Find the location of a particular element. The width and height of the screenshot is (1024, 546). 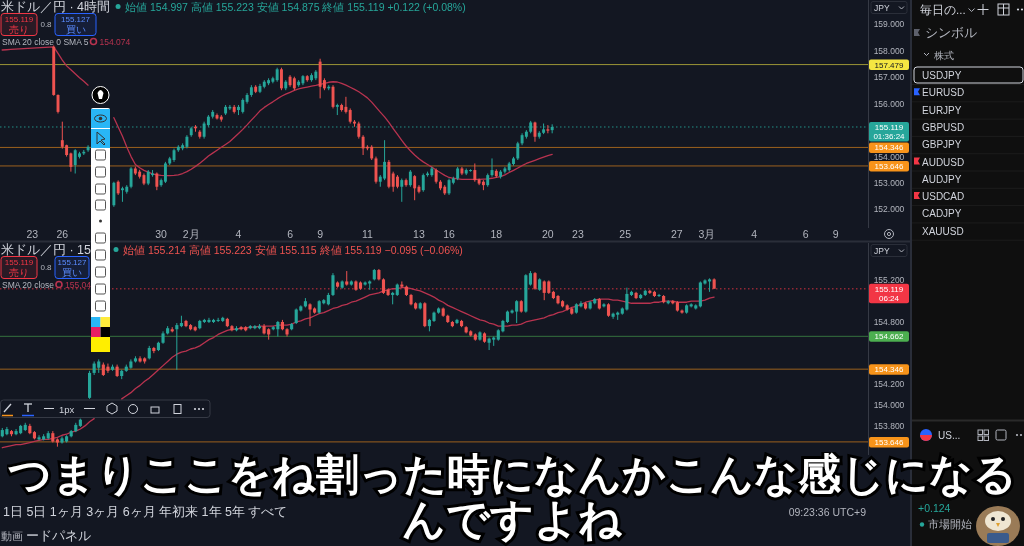

chart-subtitle: 始値 155.214 高値 155.223 安値 155.115 終値 155.119 −0.095 (−0.06%) is located at coordinates (293, 249).